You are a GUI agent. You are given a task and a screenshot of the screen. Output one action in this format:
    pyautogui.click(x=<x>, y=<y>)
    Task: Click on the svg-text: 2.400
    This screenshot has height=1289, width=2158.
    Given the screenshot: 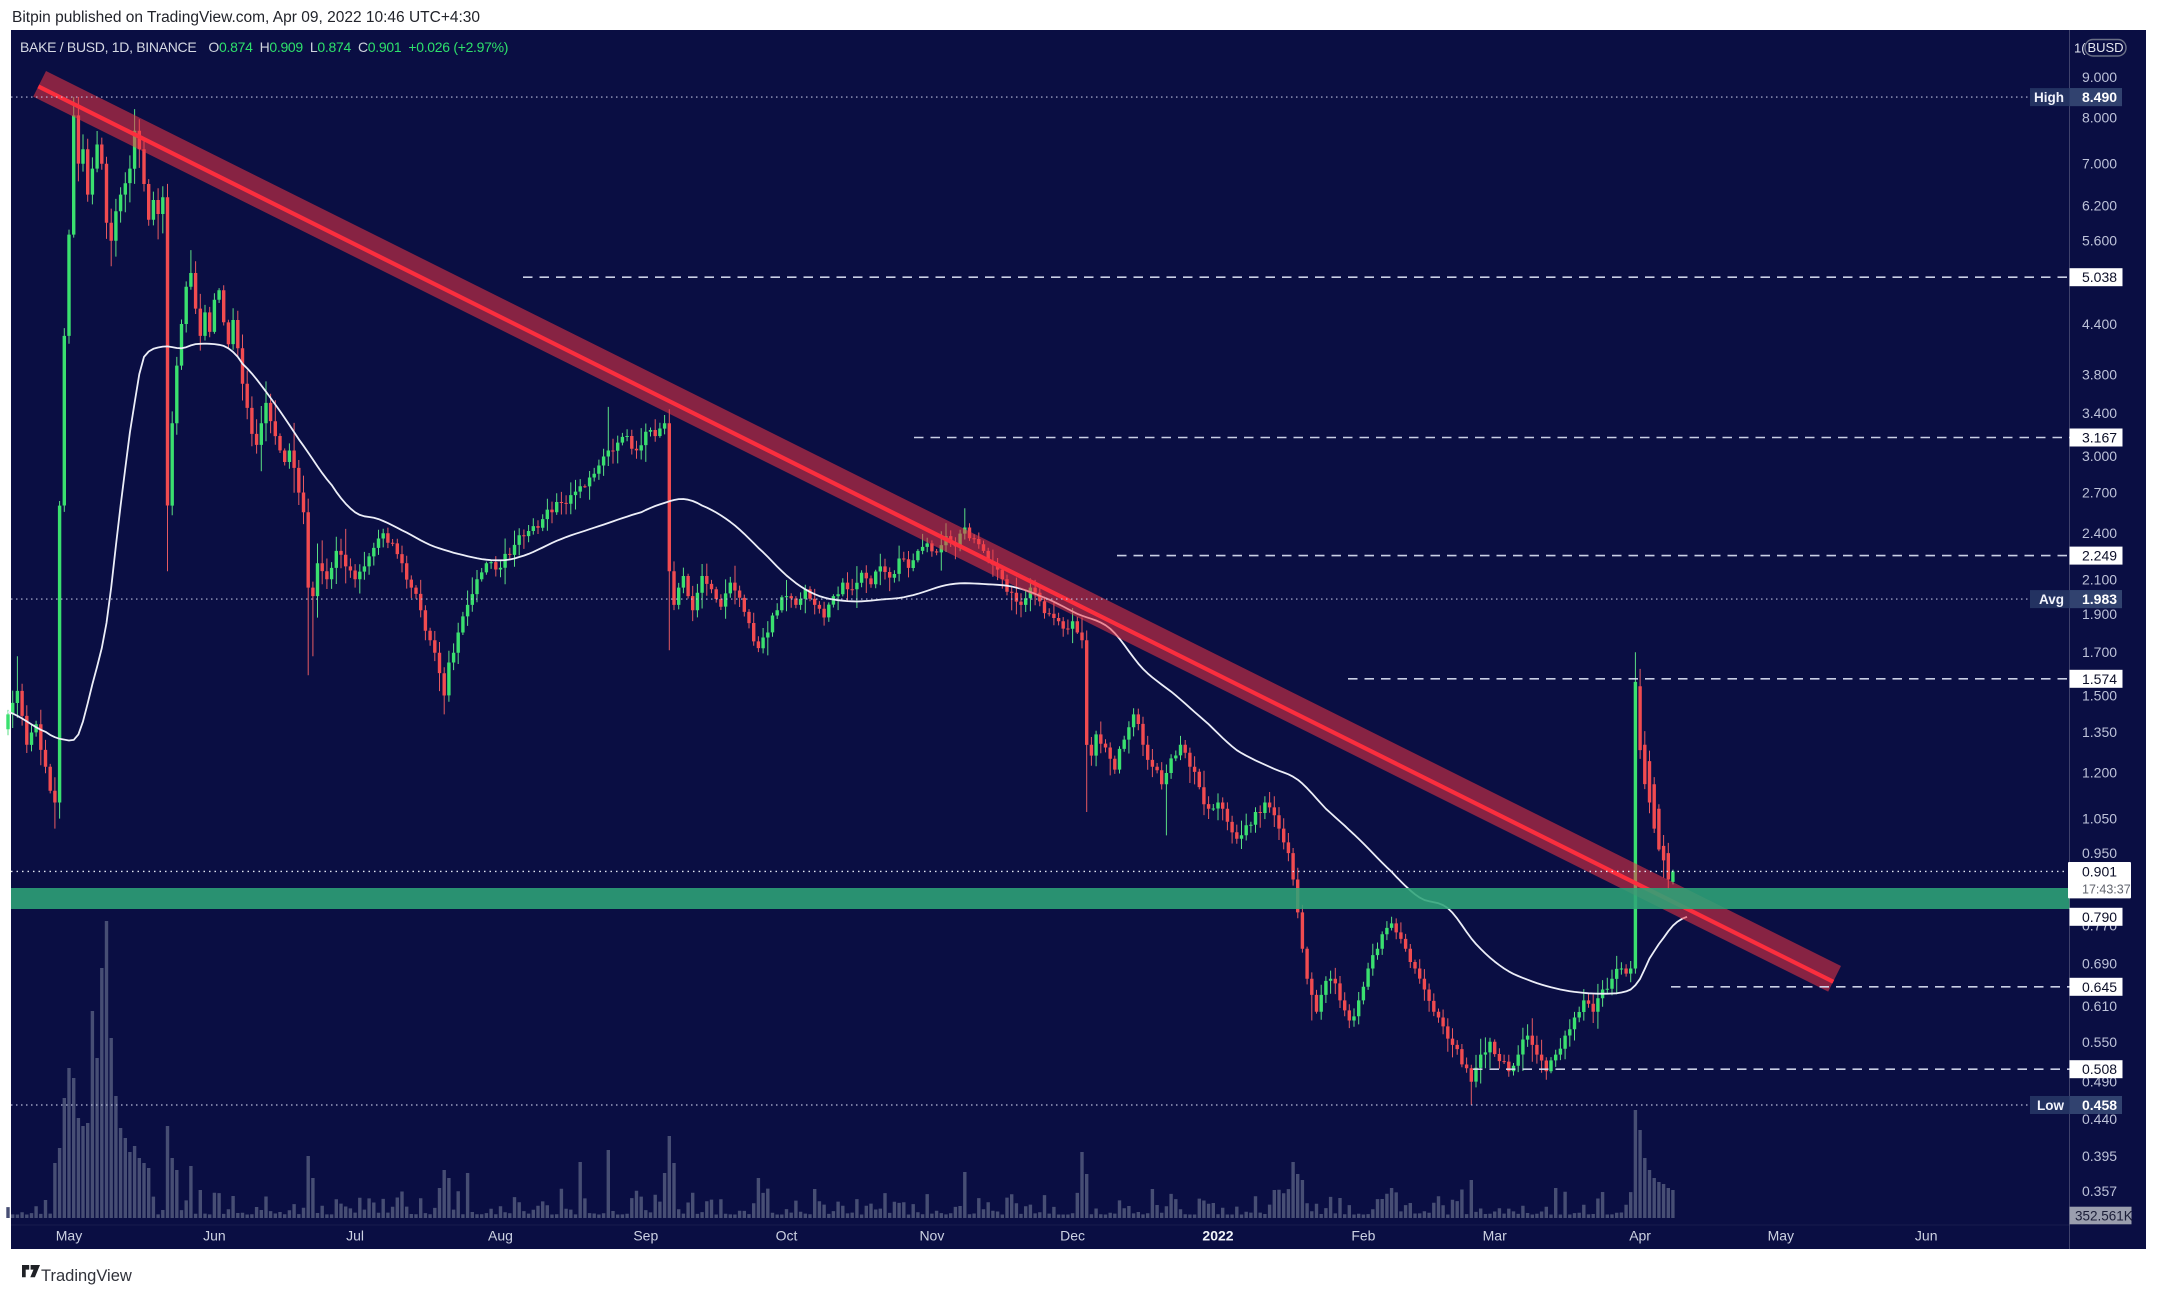 What is the action you would take?
    pyautogui.click(x=2099, y=533)
    